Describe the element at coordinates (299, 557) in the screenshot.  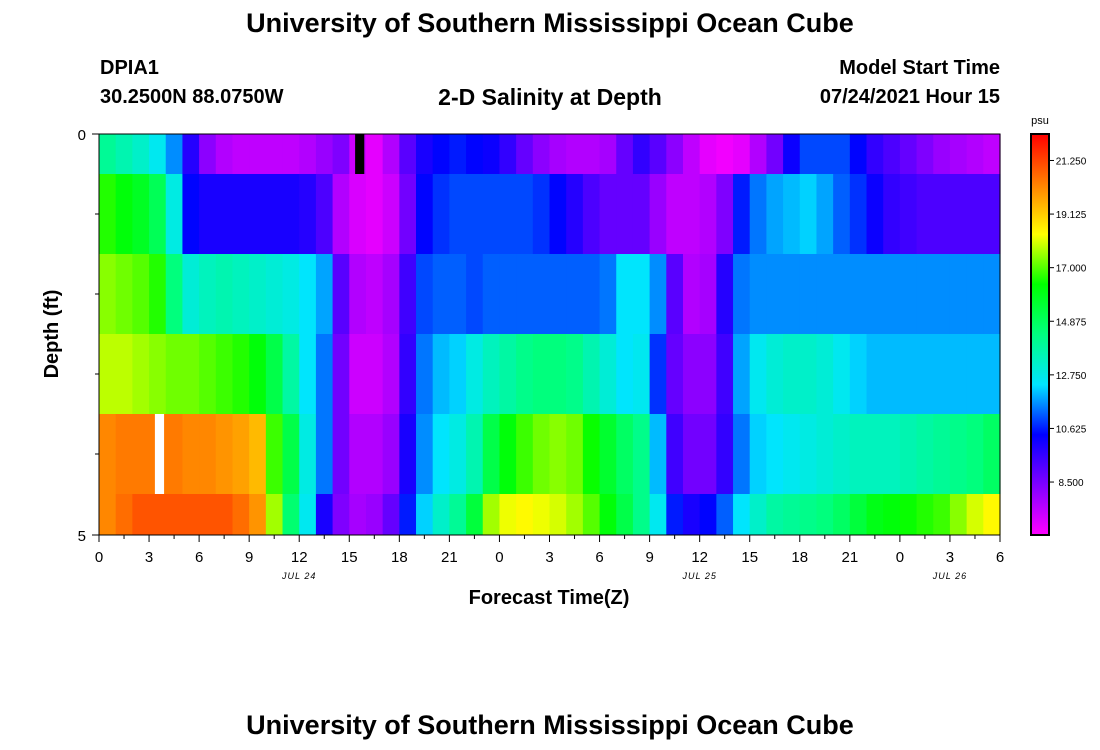
I see `x-tick-label: 12` at that location.